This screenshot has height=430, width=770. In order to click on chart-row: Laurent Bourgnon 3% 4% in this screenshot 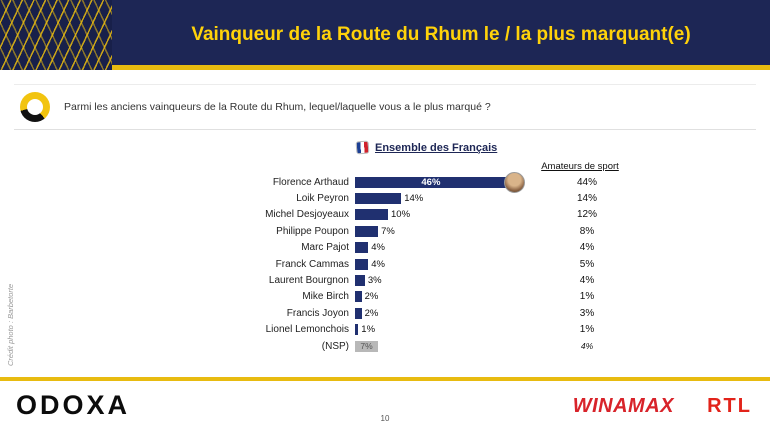, I will do `click(375, 280)`.